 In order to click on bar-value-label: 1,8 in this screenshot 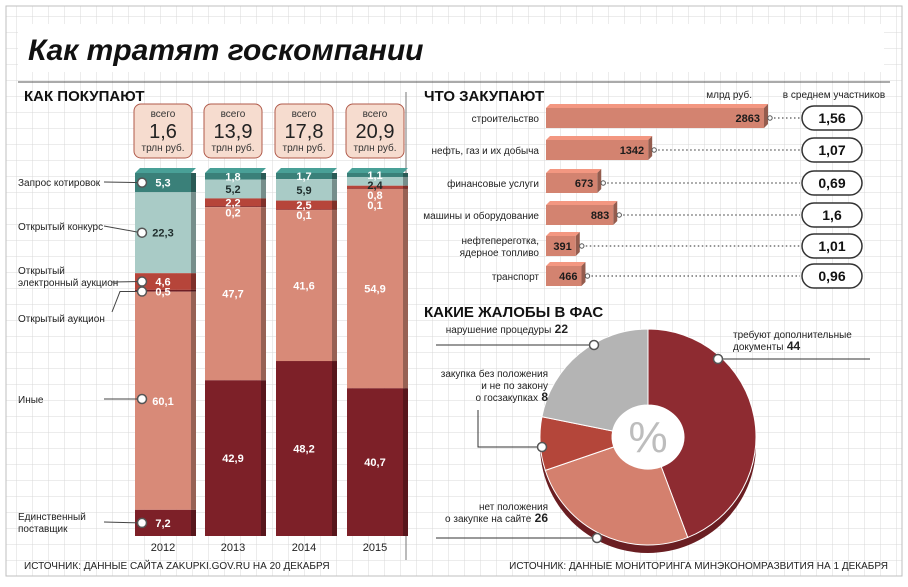, I will do `click(232, 177)`.